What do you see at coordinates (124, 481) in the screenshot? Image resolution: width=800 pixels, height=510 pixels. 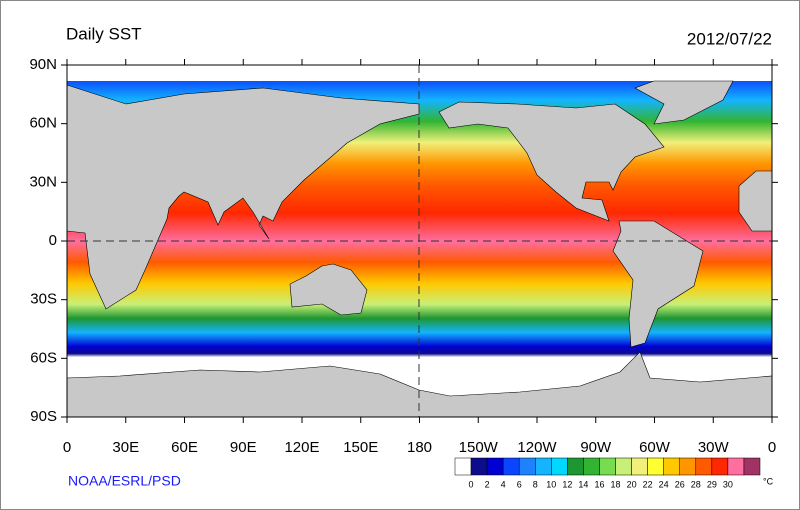 I see `credit: NOAA/ESRL/PSD` at bounding box center [124, 481].